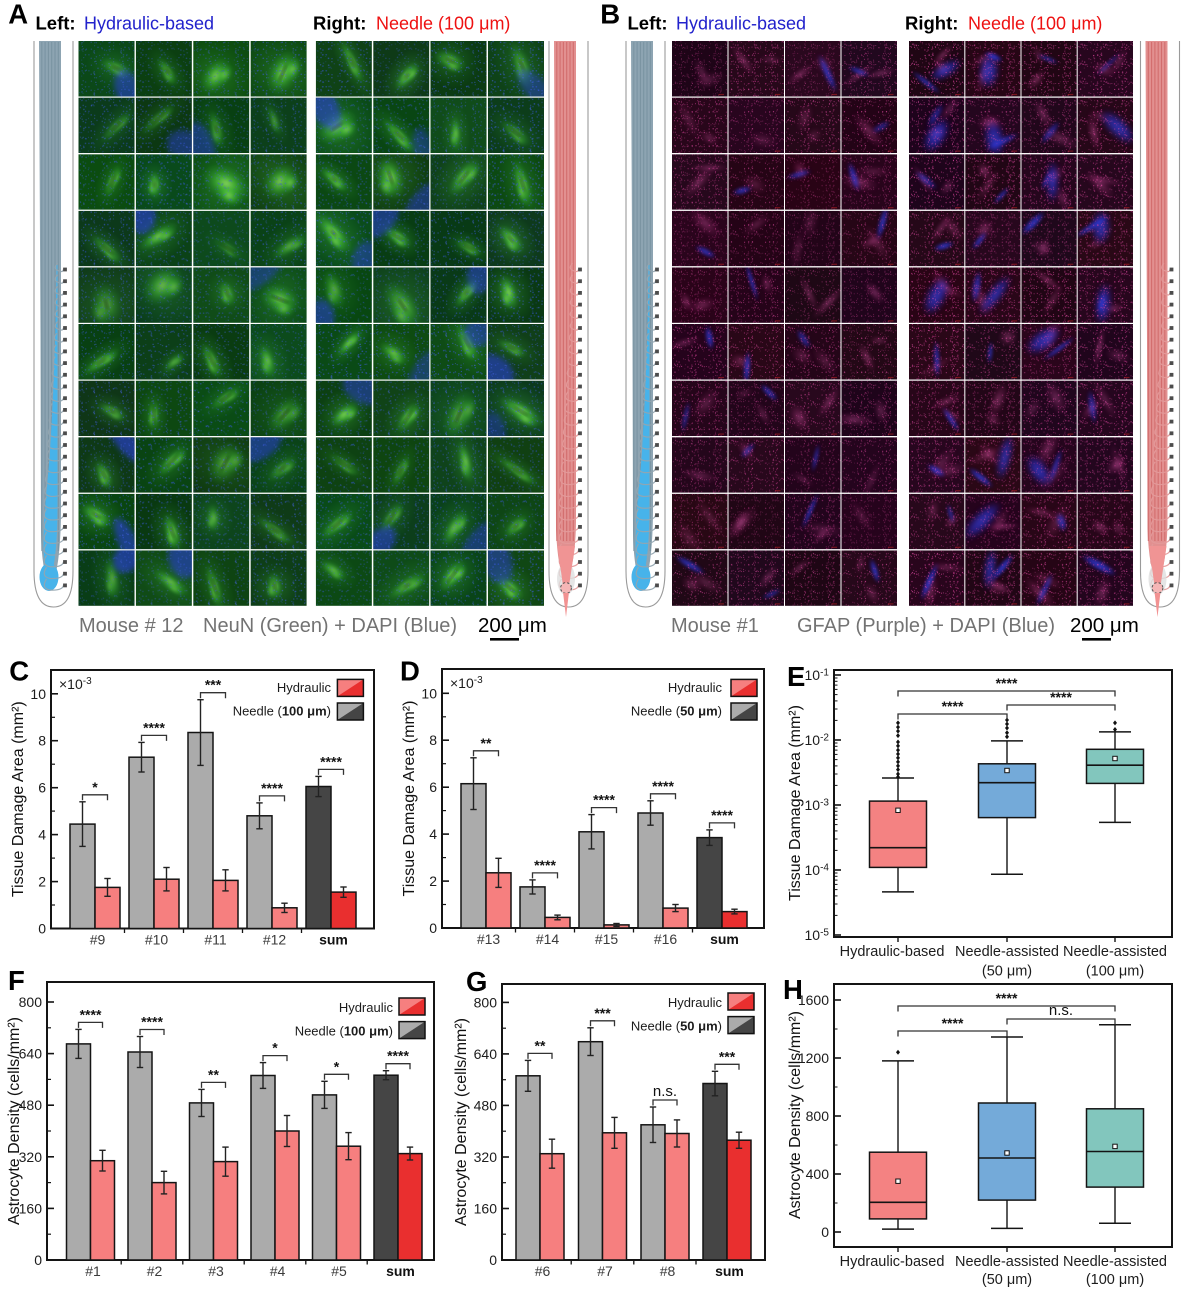  Describe the element at coordinates (216, 1271) in the screenshot. I see `svg-text: #3` at that location.